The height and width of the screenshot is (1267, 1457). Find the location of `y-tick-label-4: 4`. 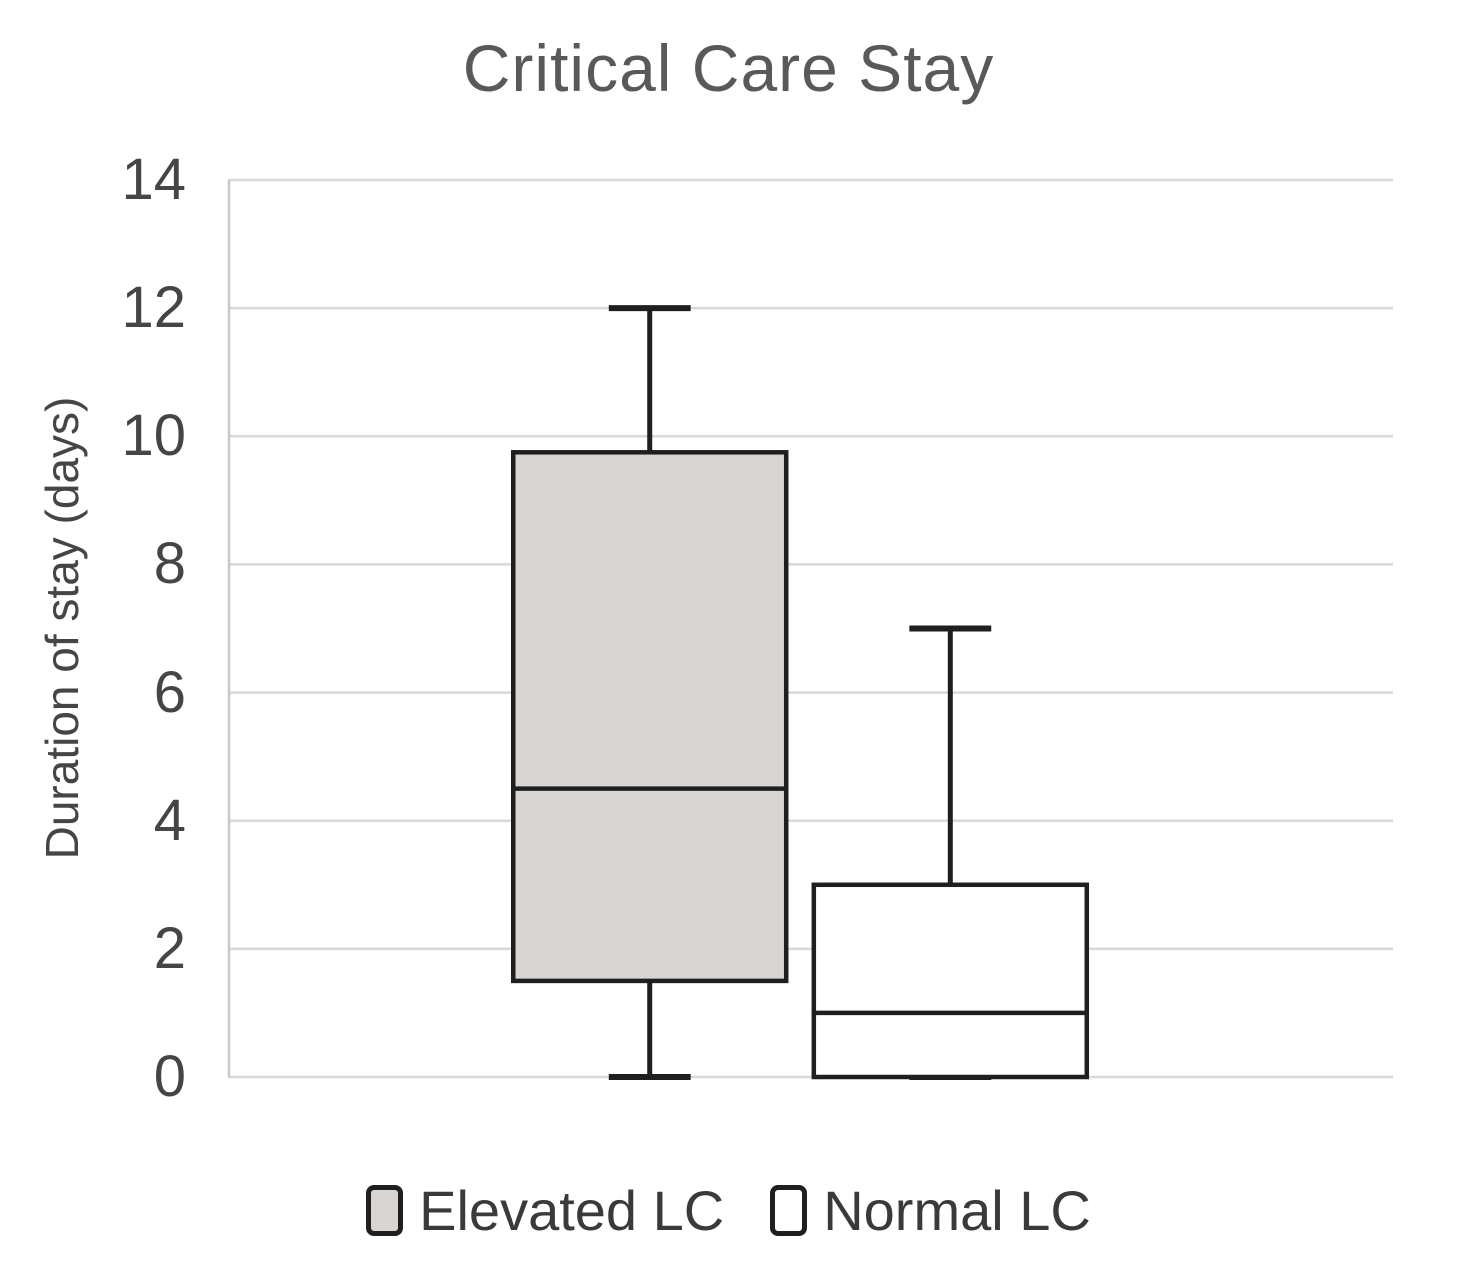

y-tick-label-4: 4 is located at coordinates (169, 820).